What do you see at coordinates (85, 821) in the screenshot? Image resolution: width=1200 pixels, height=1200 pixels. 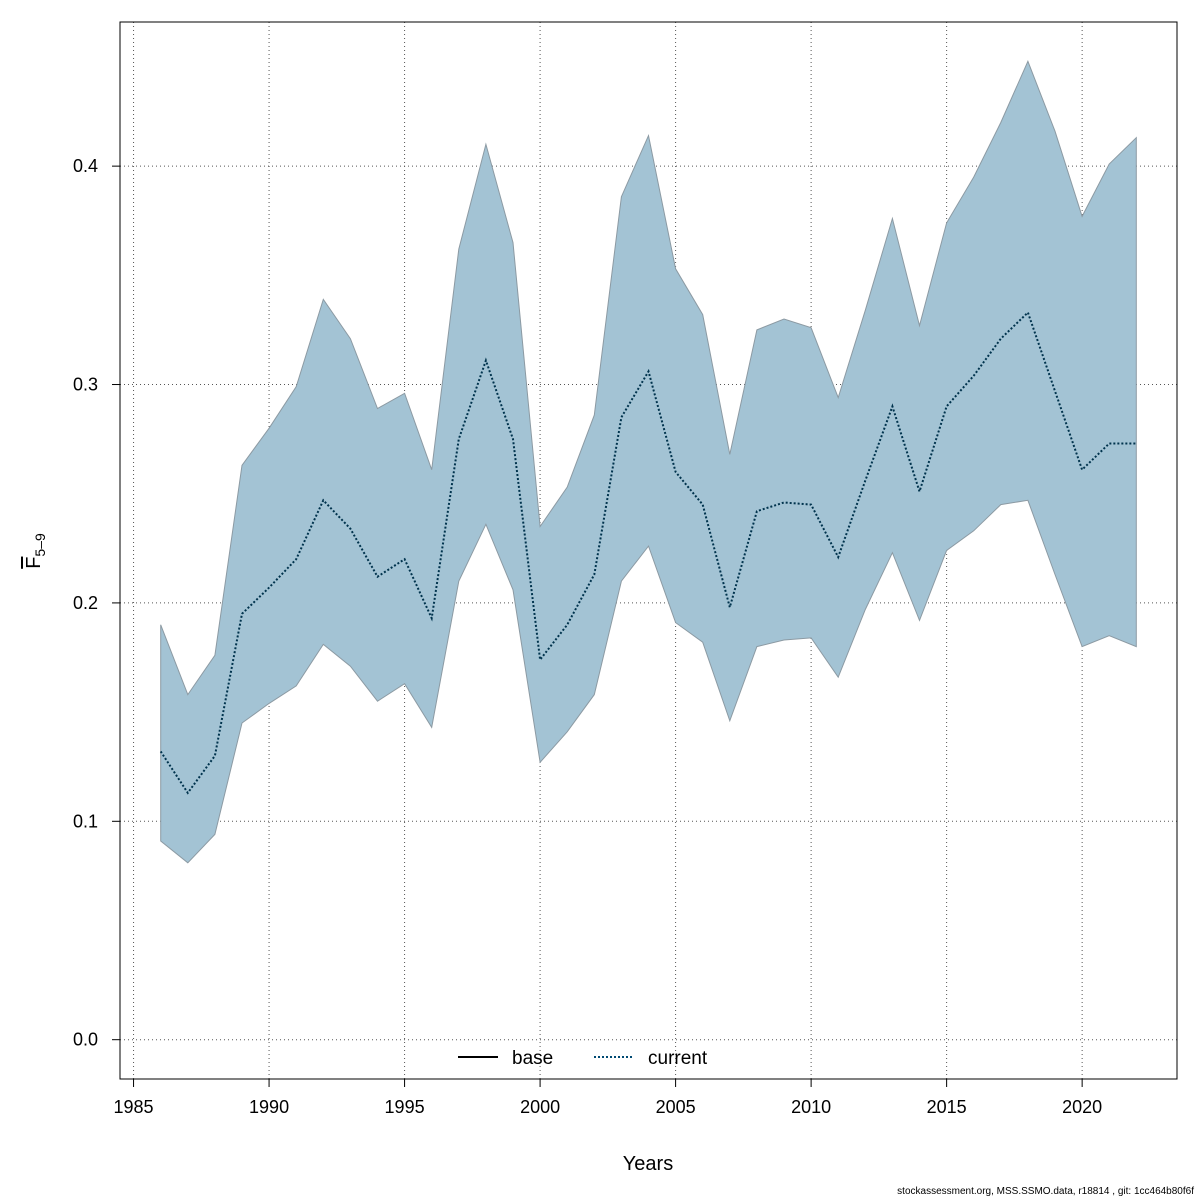 I see `y-tick-label-0.1: 0.1` at bounding box center [85, 821].